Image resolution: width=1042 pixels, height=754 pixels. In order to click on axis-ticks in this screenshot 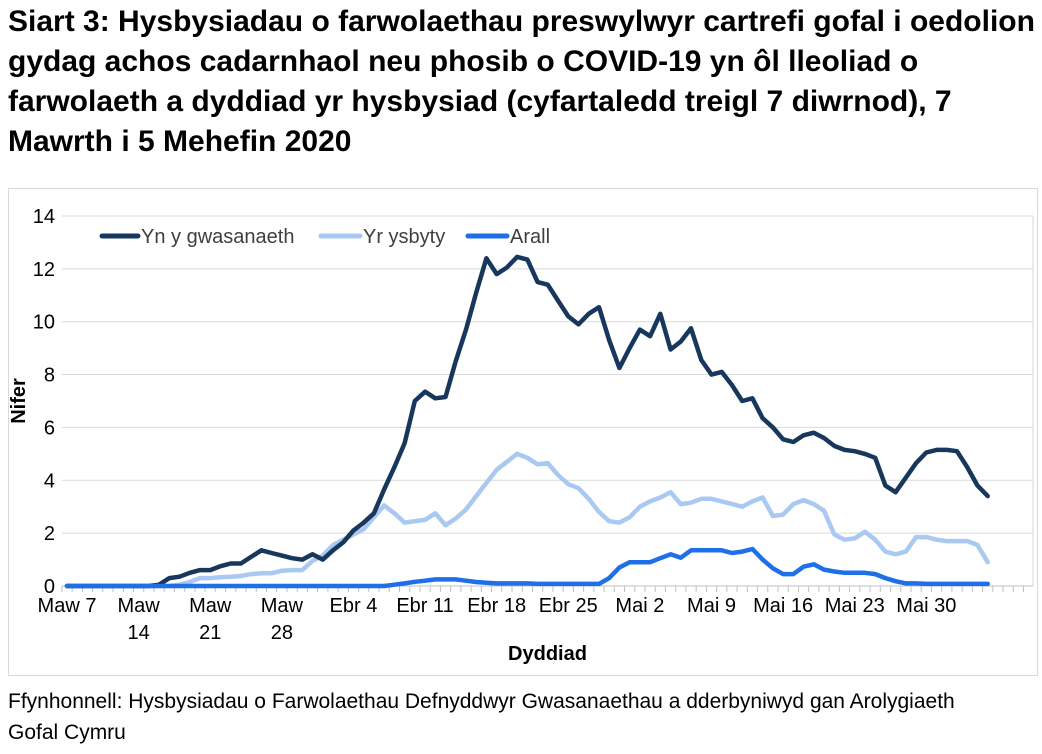, I will do `click(543, 589)`.